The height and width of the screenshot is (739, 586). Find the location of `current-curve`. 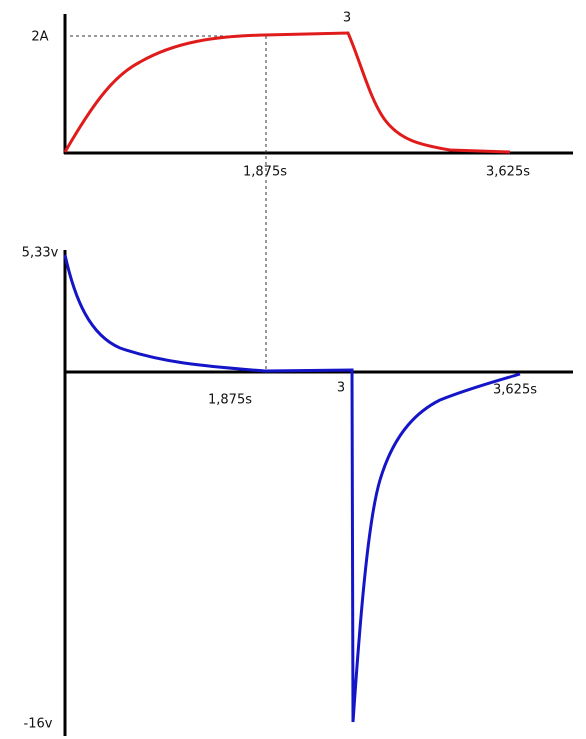

current-curve is located at coordinates (287, 92).